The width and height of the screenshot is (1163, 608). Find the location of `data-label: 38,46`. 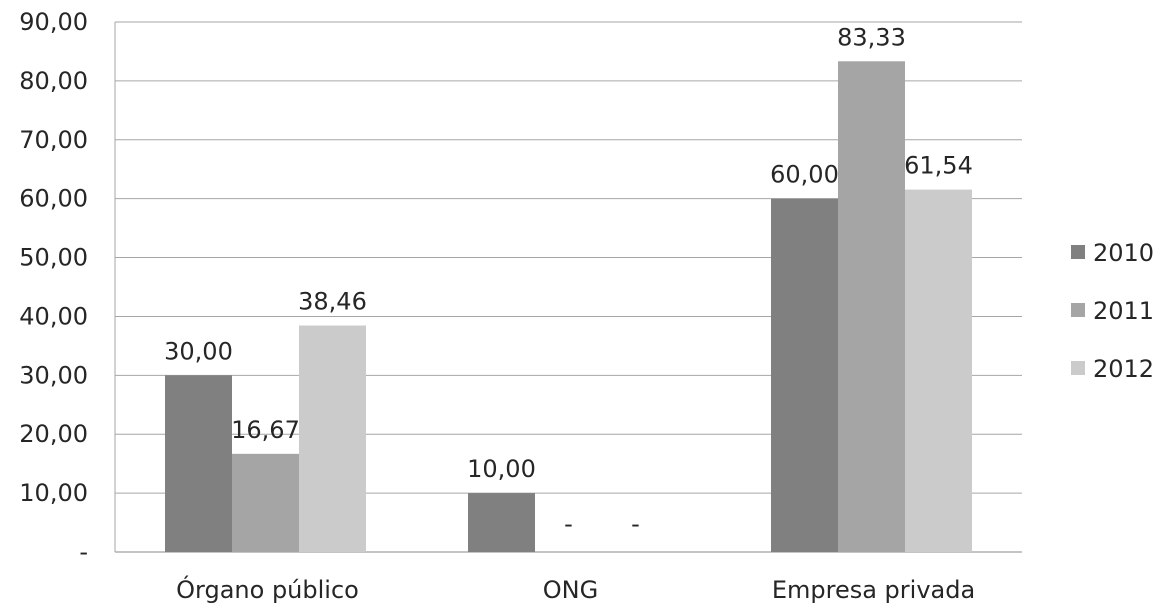

data-label: 38,46 is located at coordinates (332, 302).